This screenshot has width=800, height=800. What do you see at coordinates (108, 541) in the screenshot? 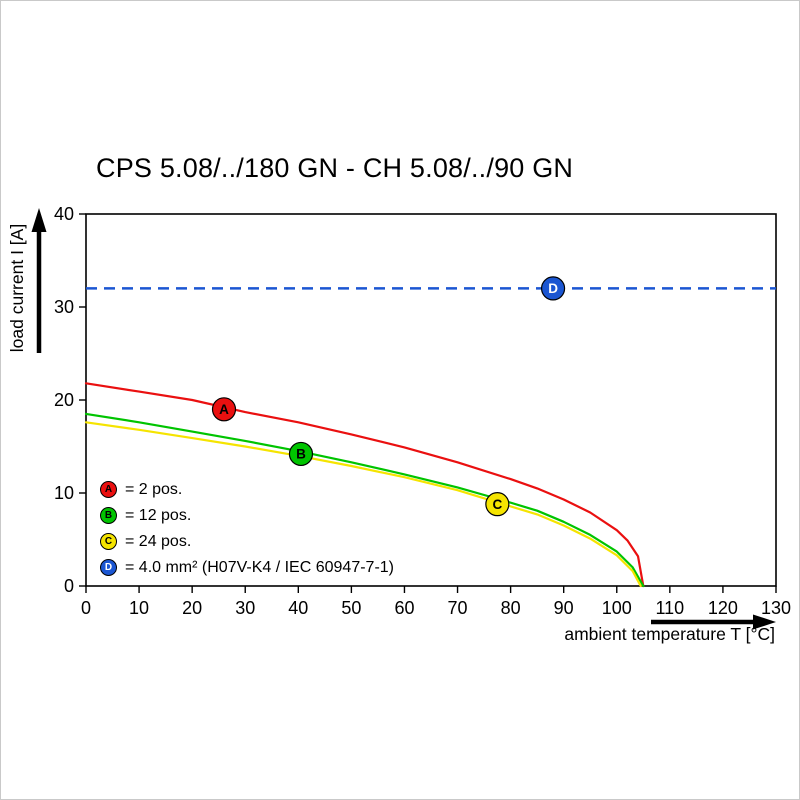
I see `legend-marker-c-icon: C` at bounding box center [108, 541].